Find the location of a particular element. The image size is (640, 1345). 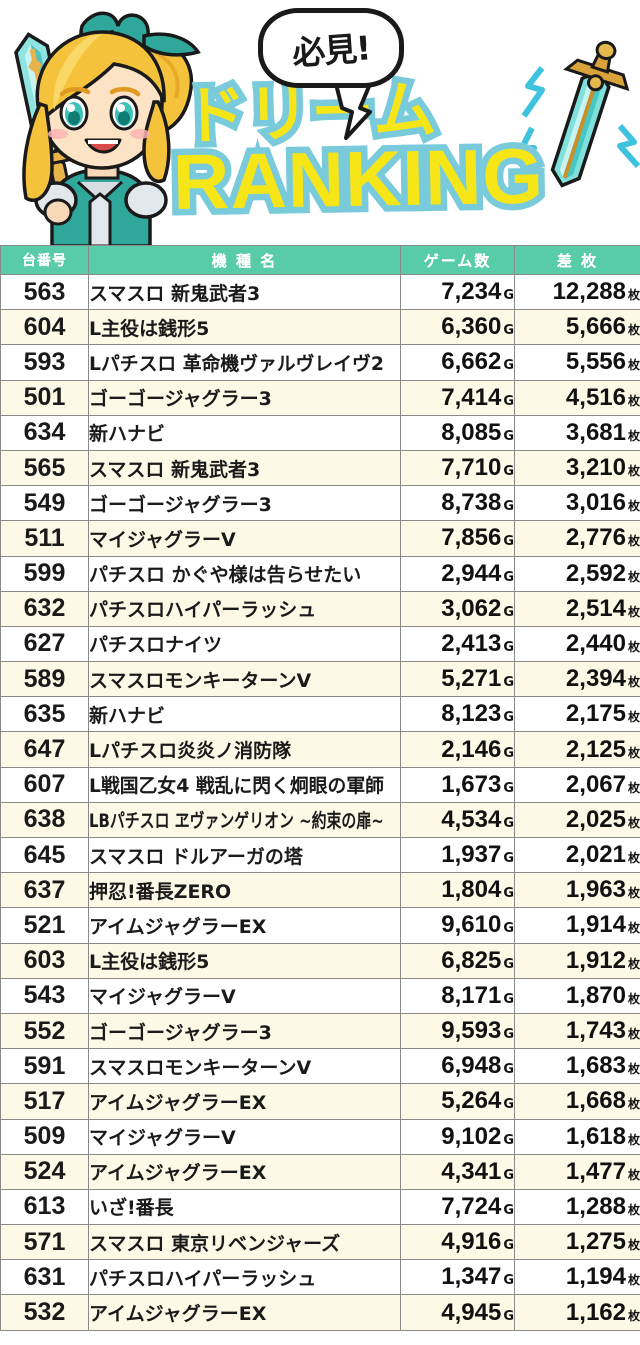

machine-name-text: ゴーゴージャグラー3 is located at coordinates (180, 399).